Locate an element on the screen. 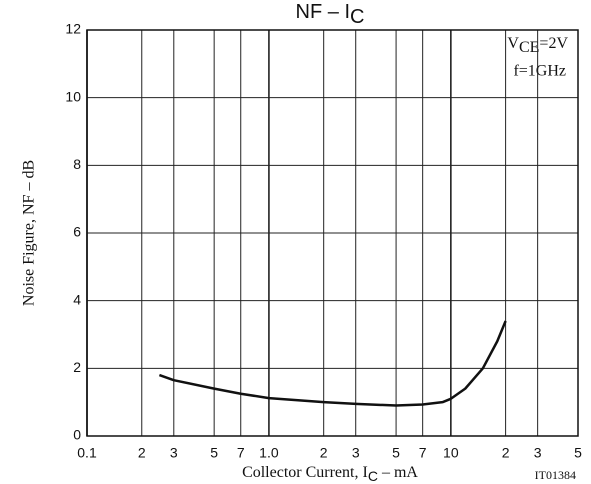  y-tick-label: 12 is located at coordinates (73, 29).